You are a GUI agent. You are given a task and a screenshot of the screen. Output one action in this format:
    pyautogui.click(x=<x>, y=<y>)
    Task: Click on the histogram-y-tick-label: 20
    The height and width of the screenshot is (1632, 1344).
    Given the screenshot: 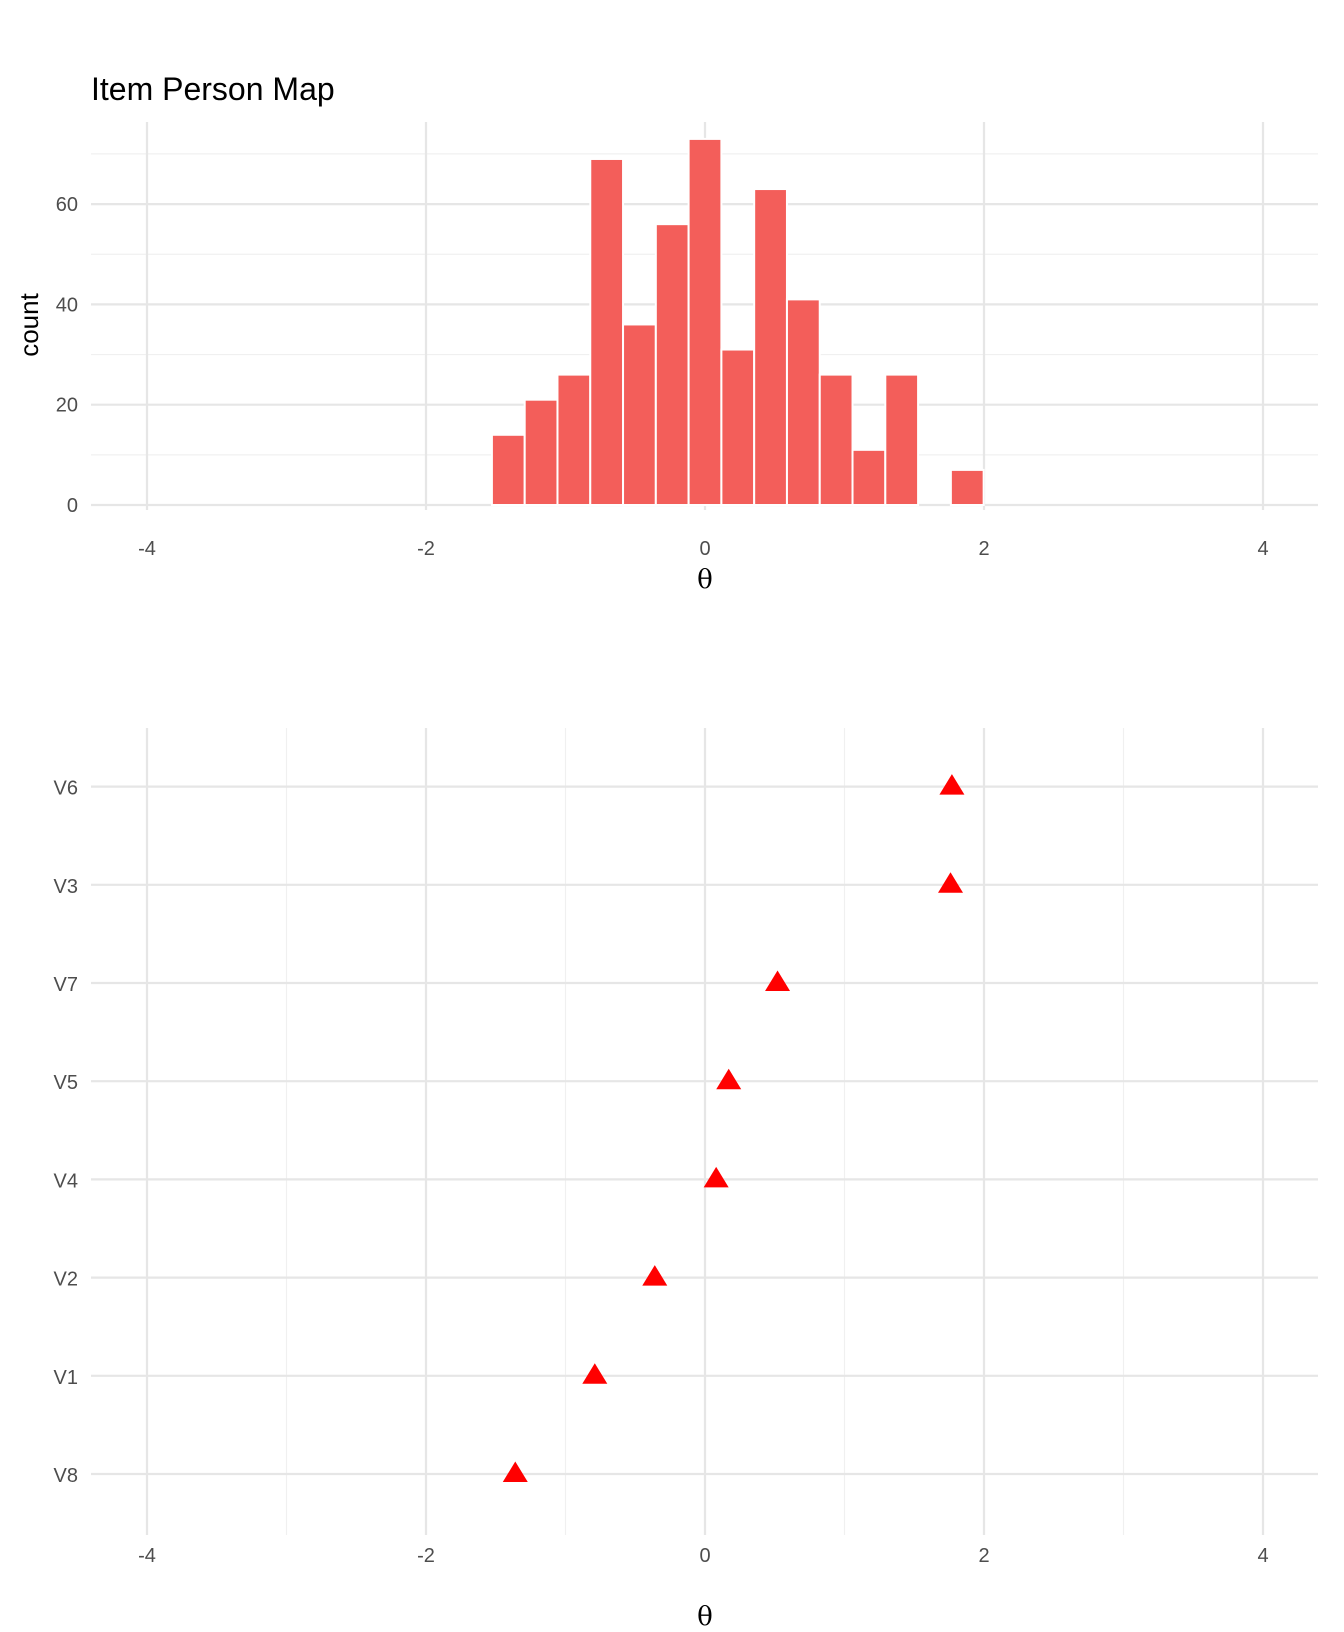 What is the action you would take?
    pyautogui.click(x=67, y=406)
    